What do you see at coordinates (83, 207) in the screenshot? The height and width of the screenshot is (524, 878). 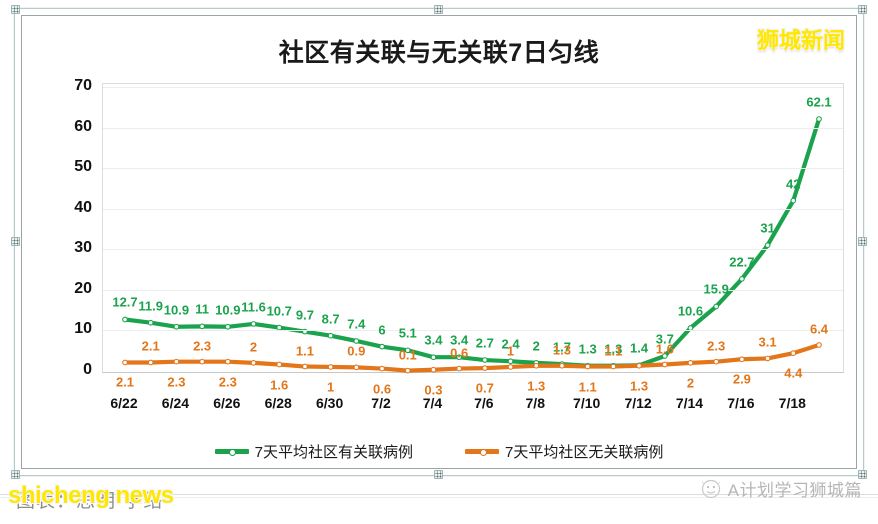 I see `y-axis-tick-40: 40` at bounding box center [83, 207].